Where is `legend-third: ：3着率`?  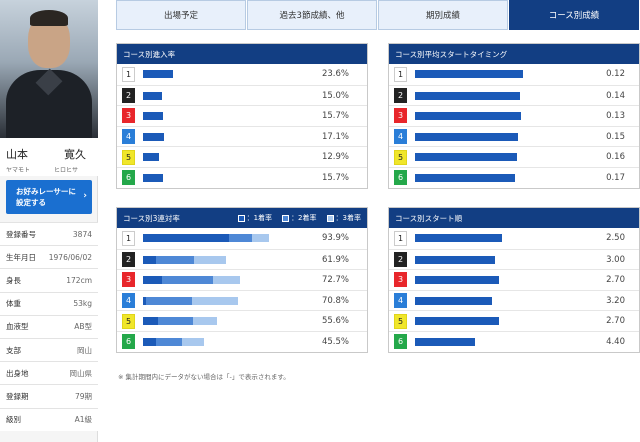 legend-third: ：3着率 is located at coordinates (343, 218).